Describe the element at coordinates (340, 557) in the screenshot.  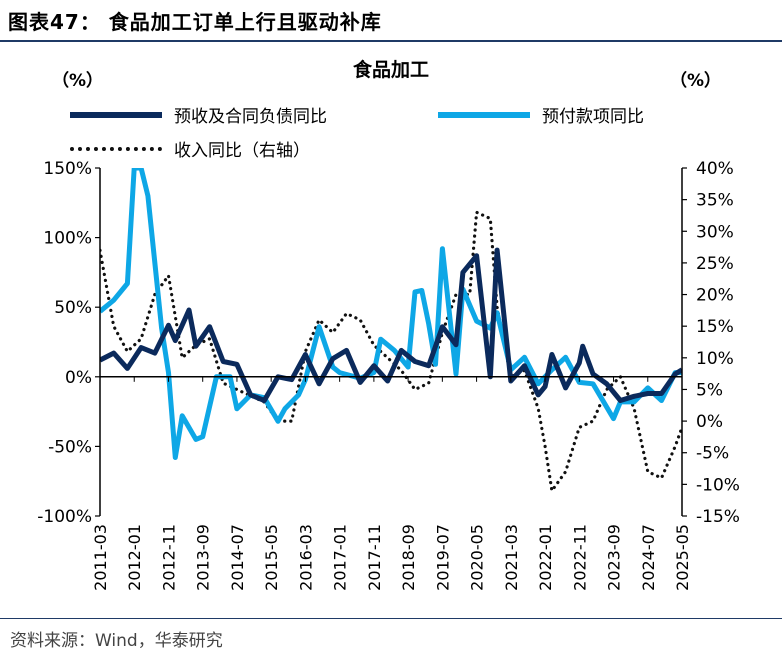
I see `x-tick-label: 2017-01` at that location.